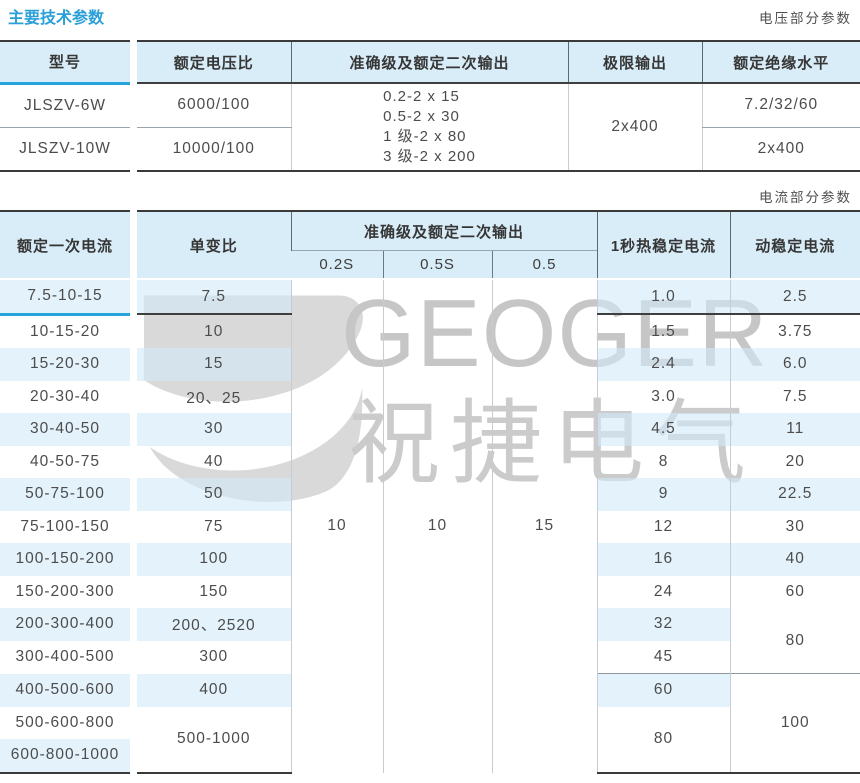 This screenshot has width=860, height=783. What do you see at coordinates (794, 461) in the screenshot?
I see `cell-dynamic: 20` at bounding box center [794, 461].